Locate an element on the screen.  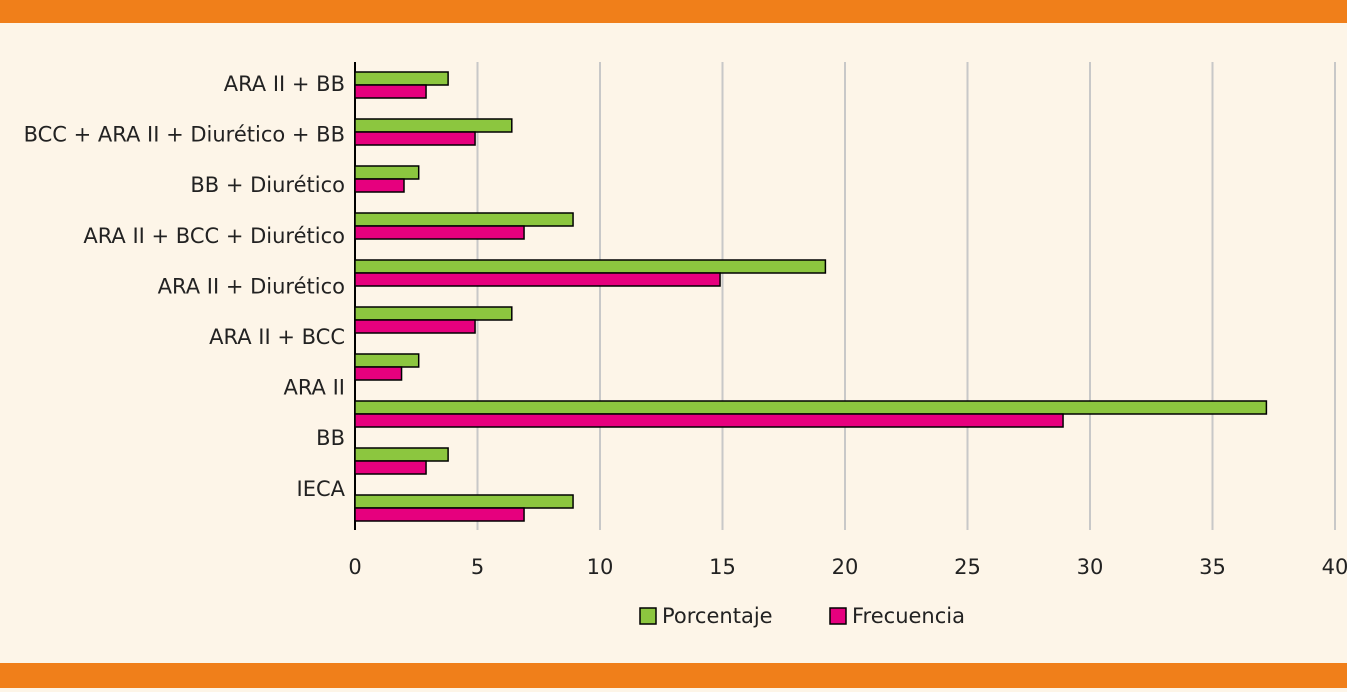
y-tick-label: BB + Diurético is located at coordinates (267, 185).